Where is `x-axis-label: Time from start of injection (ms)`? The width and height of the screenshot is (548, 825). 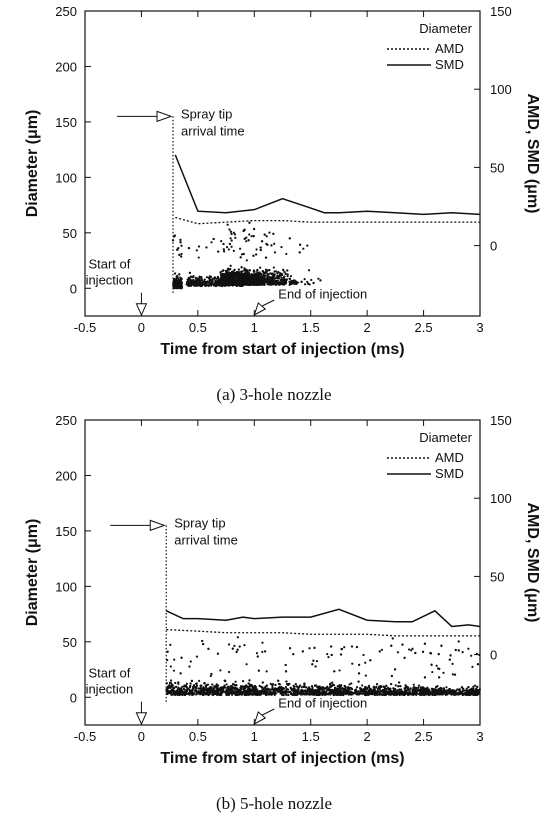
x-axis-label: Time from start of injection (ms) is located at coordinates (282, 349).